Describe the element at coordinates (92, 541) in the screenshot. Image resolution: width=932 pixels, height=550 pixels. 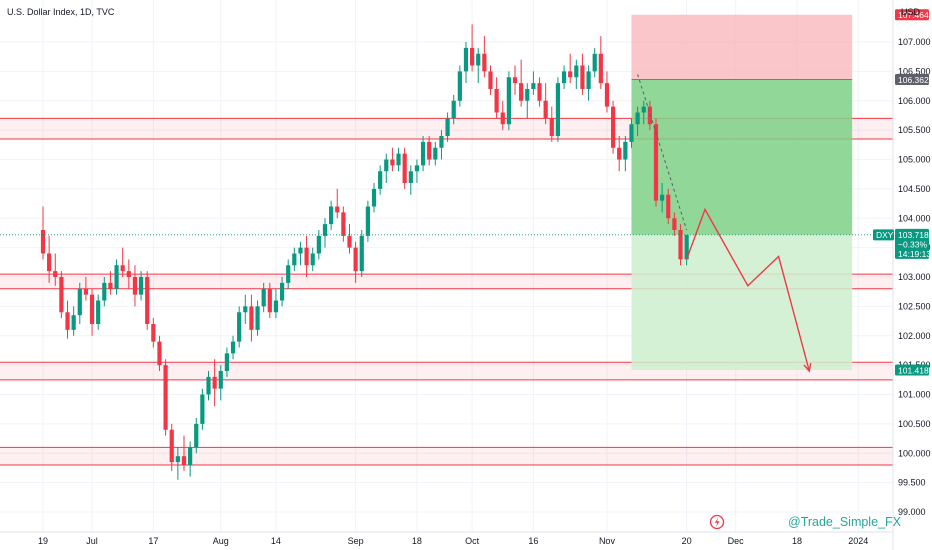
I see `x-tick-label: Jul` at that location.